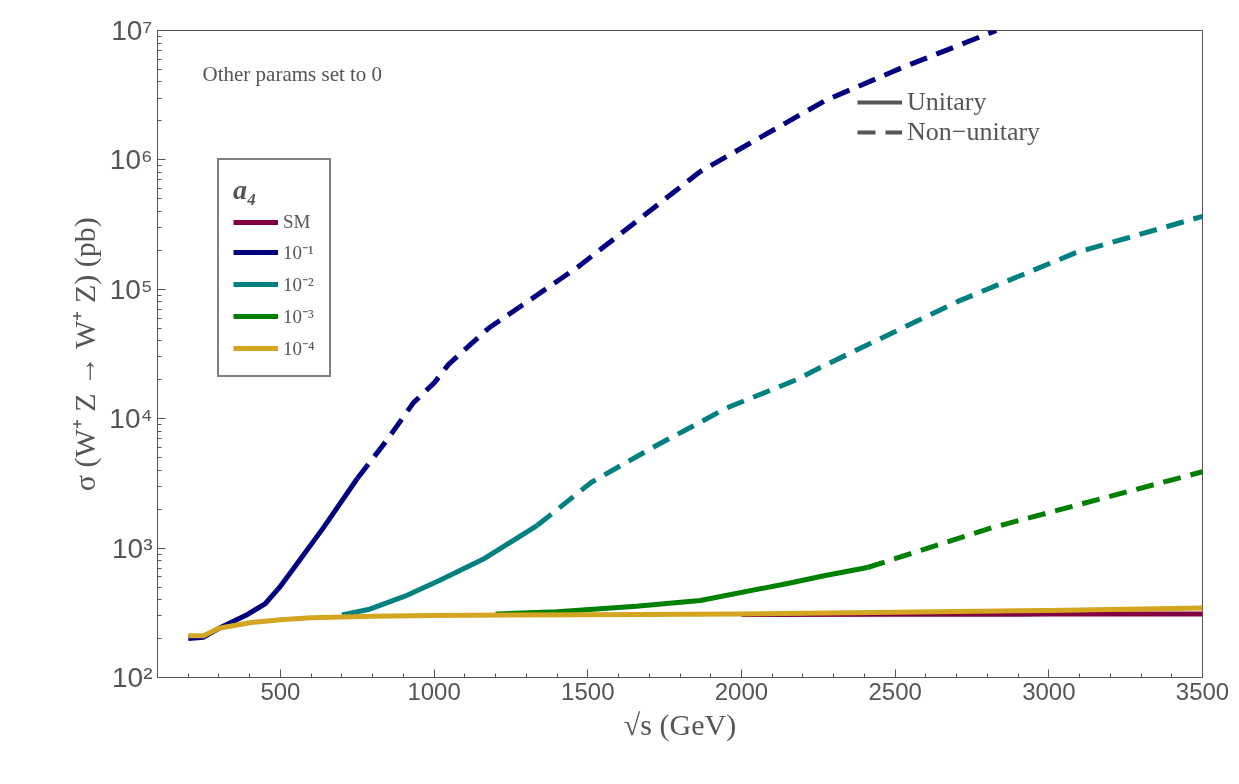 The height and width of the screenshot is (784, 1239). Describe the element at coordinates (245, 190) in the screenshot. I see `legend-title: a₄` at that location.